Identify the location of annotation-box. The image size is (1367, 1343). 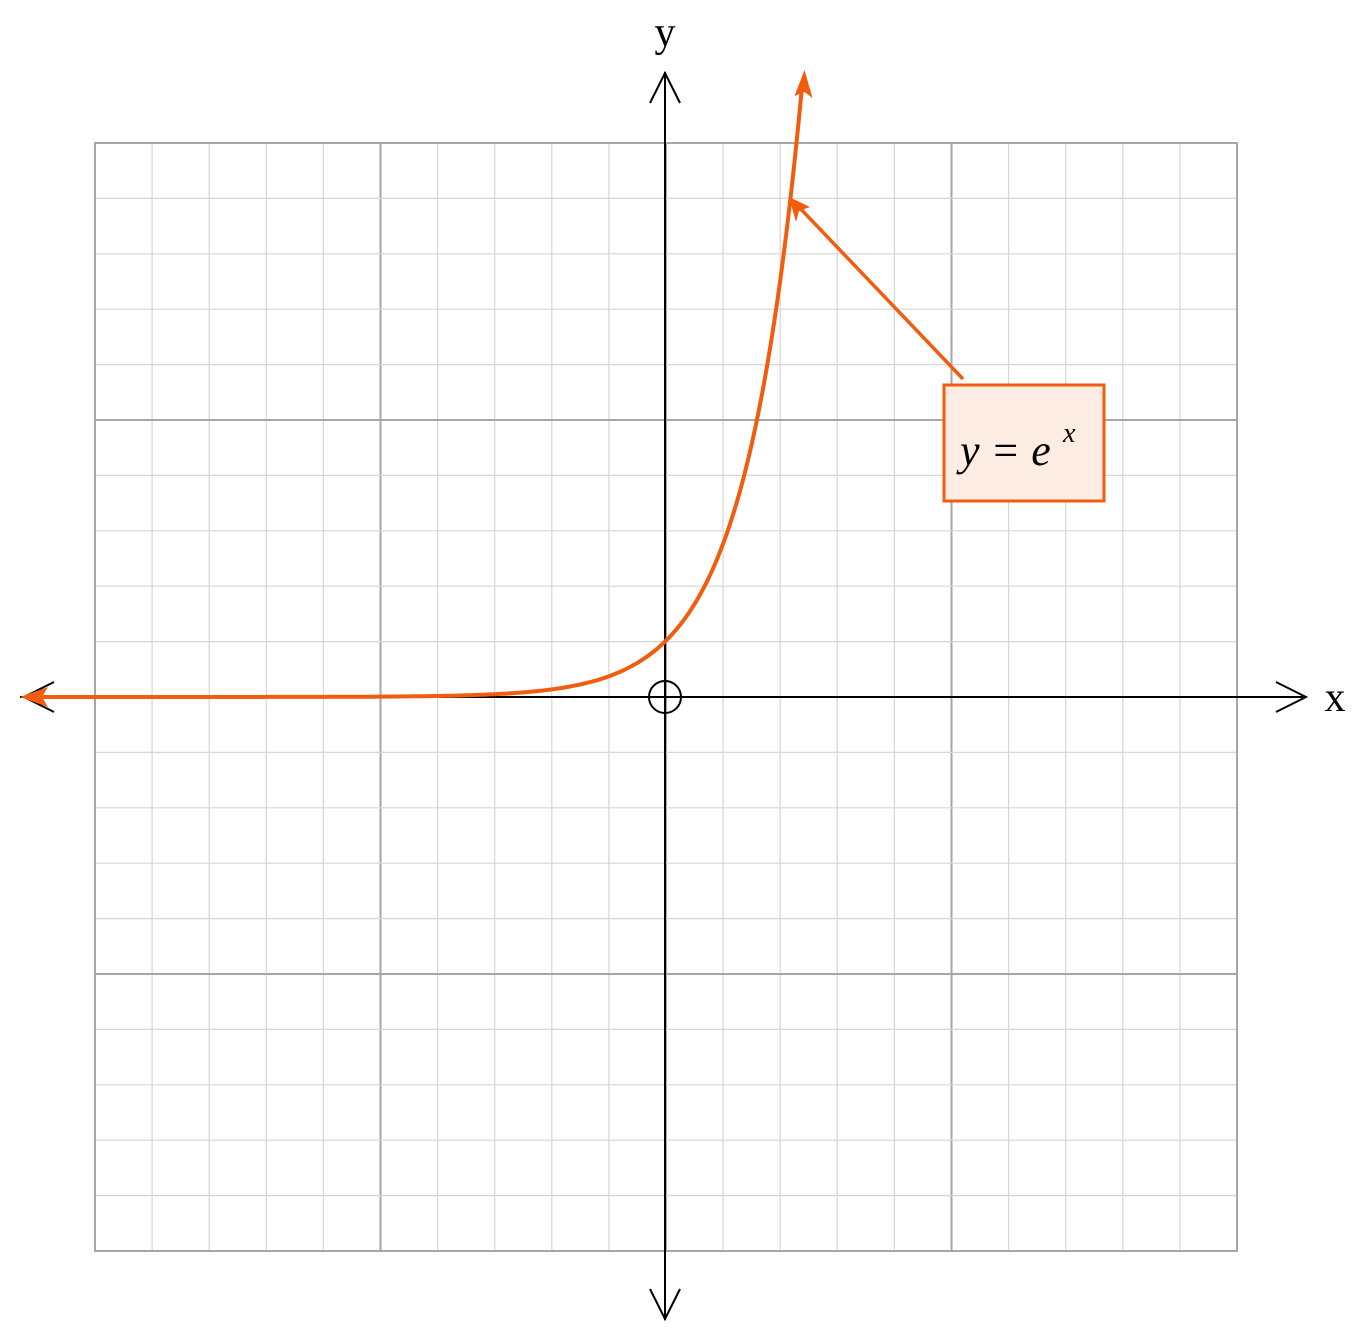
(1024, 443).